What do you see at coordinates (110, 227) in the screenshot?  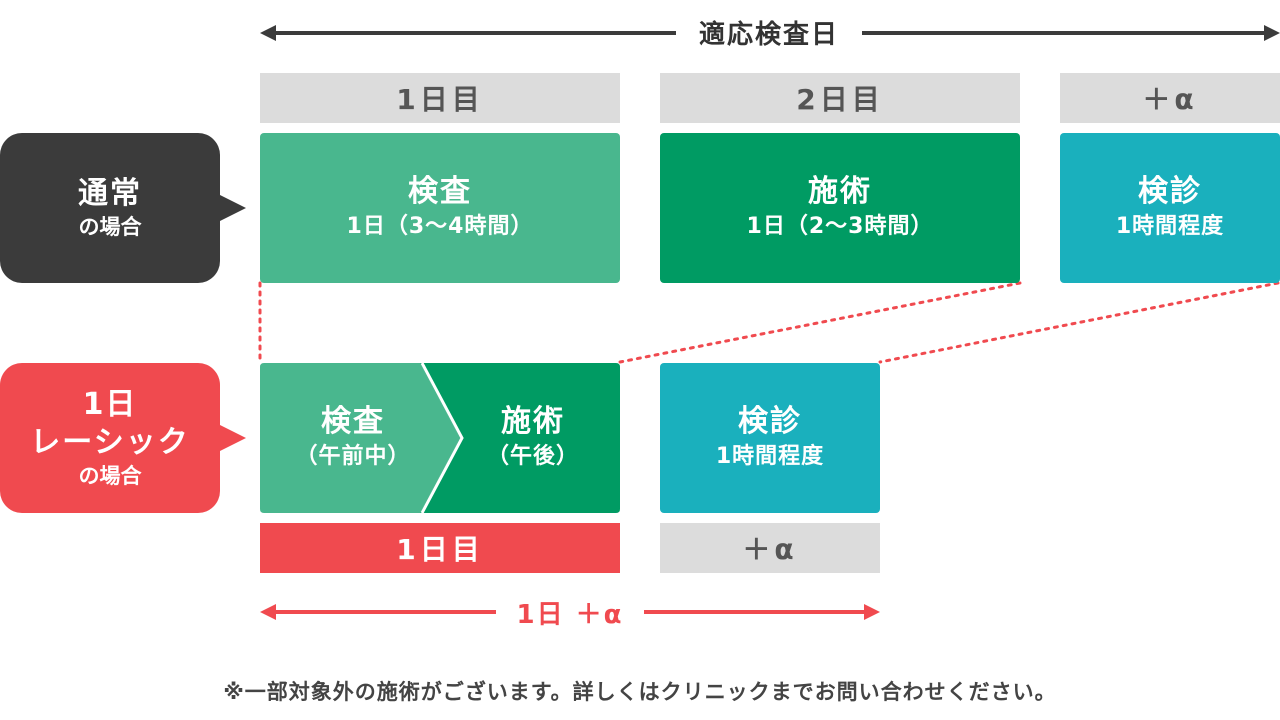 I see `normal-label-sub: の場合` at bounding box center [110, 227].